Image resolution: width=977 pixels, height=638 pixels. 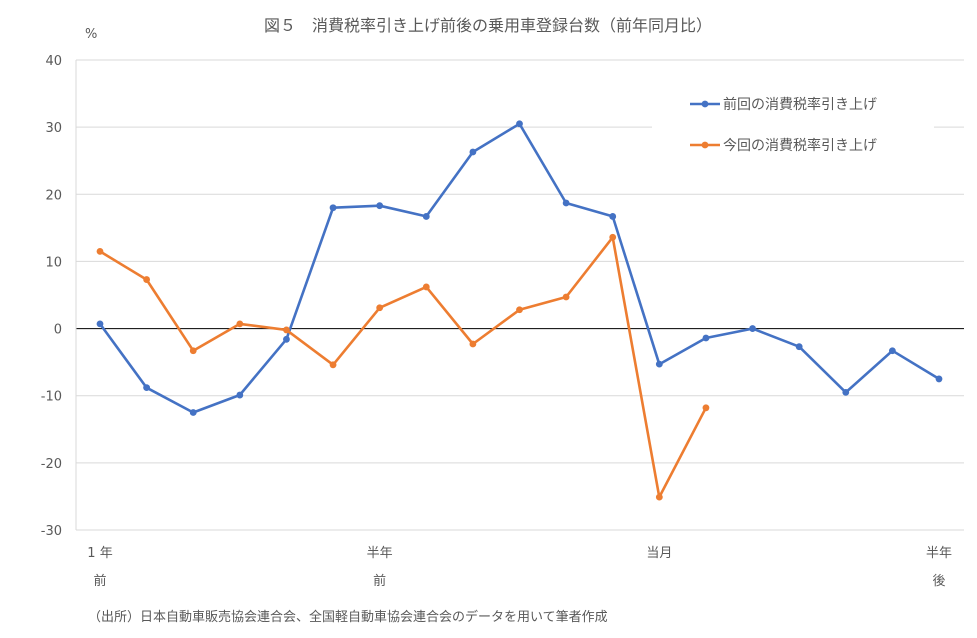 What do you see at coordinates (348, 617) in the screenshot?
I see `source-note: （出所）日本自動車販売協会連合会、全国軽自動車協会連合会のデータを用いて筆者作成` at bounding box center [348, 617].